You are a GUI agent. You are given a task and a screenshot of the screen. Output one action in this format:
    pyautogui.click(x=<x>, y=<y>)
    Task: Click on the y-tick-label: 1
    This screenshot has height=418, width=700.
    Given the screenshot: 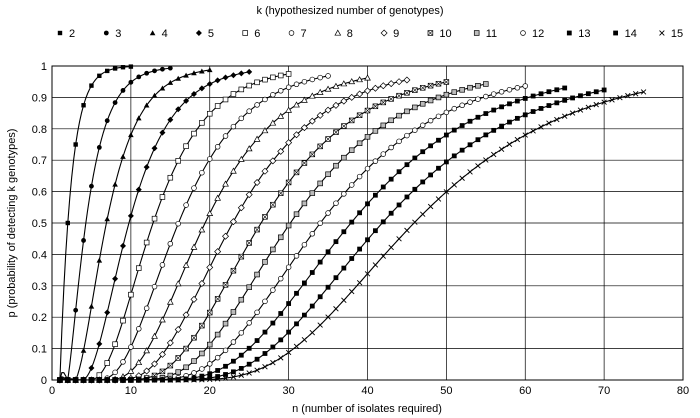 What is the action you would take?
    pyautogui.click(x=44, y=67)
    